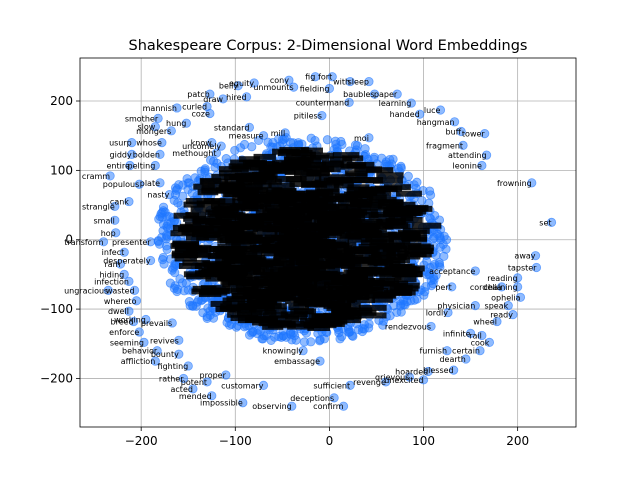 Image resolution: width=640 pixels, height=480 pixels. Describe the element at coordinates (61, 101) in the screenshot. I see `y-tick-label: 200` at that location.